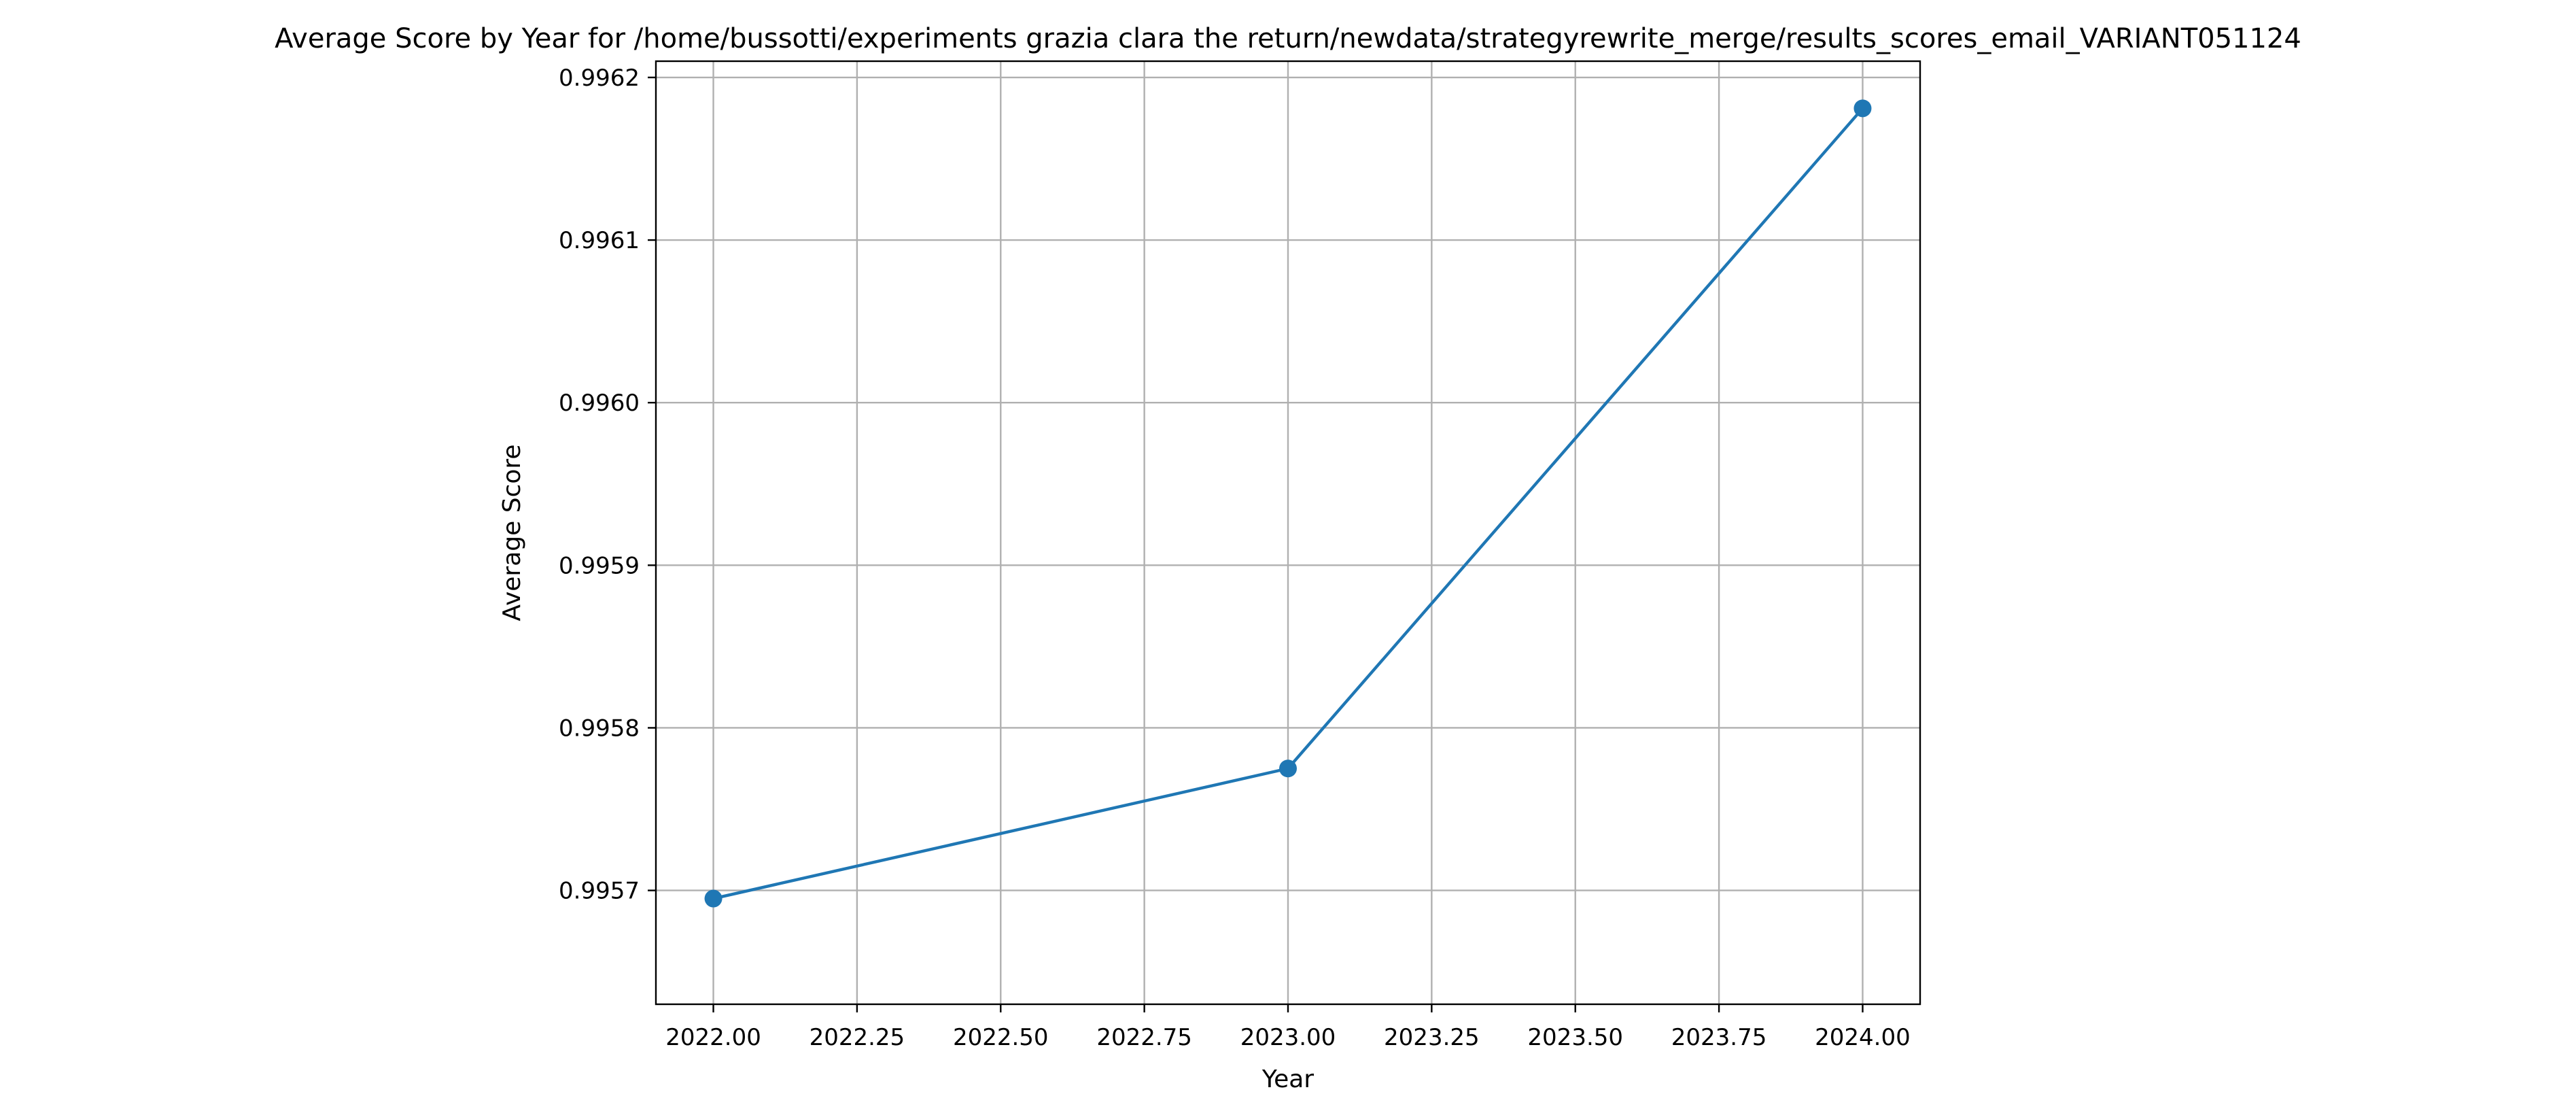 This screenshot has width=2576, height=1111. What do you see at coordinates (599, 78) in the screenshot?
I see `y-tick-label: 0.9962` at bounding box center [599, 78].